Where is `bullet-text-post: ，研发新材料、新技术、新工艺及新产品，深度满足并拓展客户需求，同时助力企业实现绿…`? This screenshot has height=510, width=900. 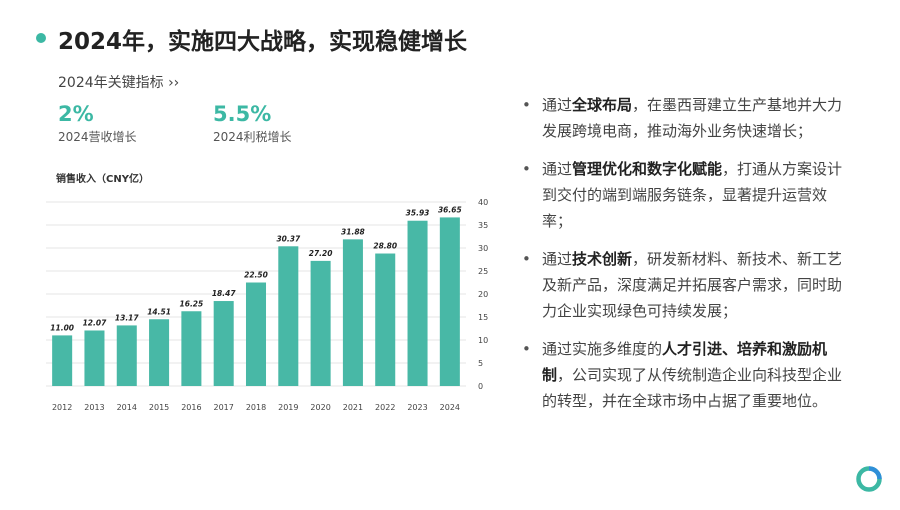 bullet-text-post: ，研发新材料、新技术、新工艺及新产品，深度满足并拓展客户需求，同时助力企业实现绿… is located at coordinates (692, 285).